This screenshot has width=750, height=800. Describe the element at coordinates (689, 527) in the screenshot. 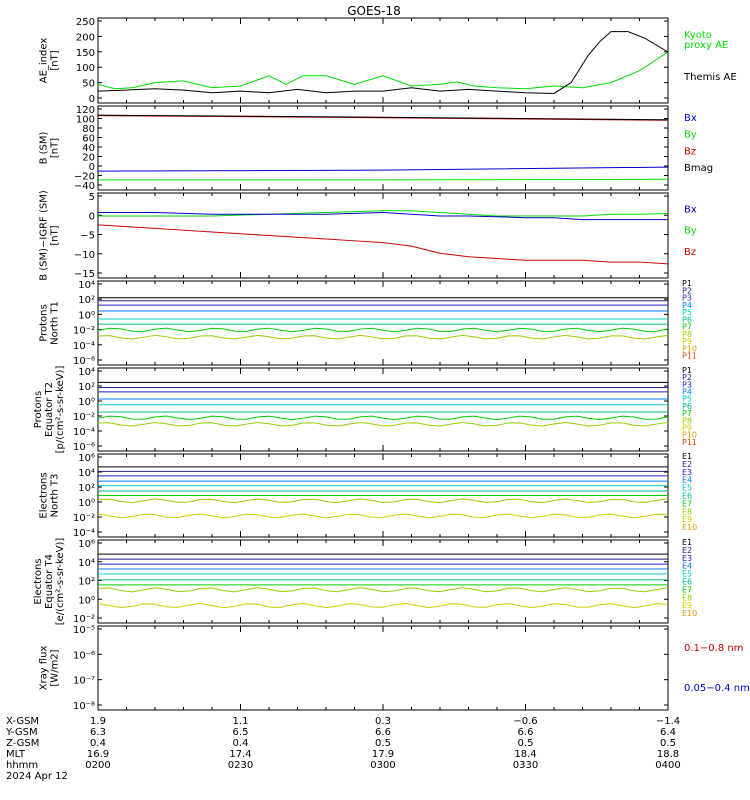

I see `legend-label: E10` at that location.